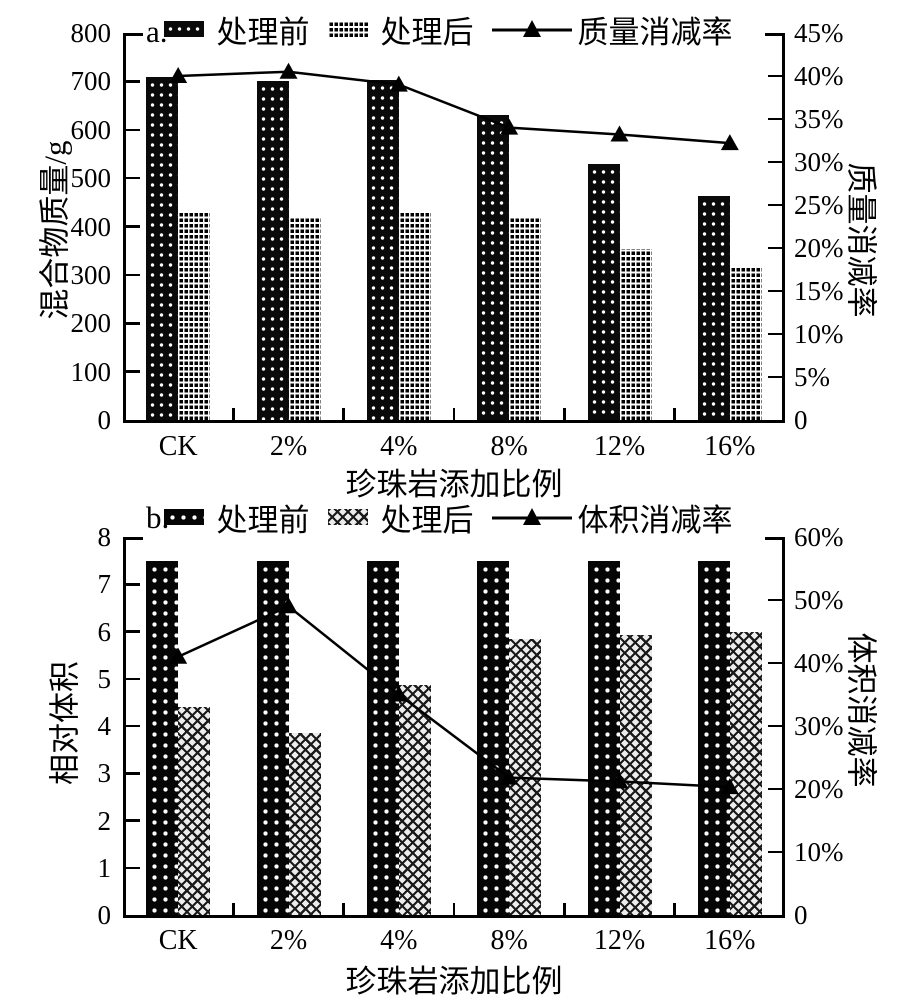 The width and height of the screenshot is (900, 1005). Describe the element at coordinates (819, 119) in the screenshot. I see `y-right-tick-label-a: 35%` at that location.